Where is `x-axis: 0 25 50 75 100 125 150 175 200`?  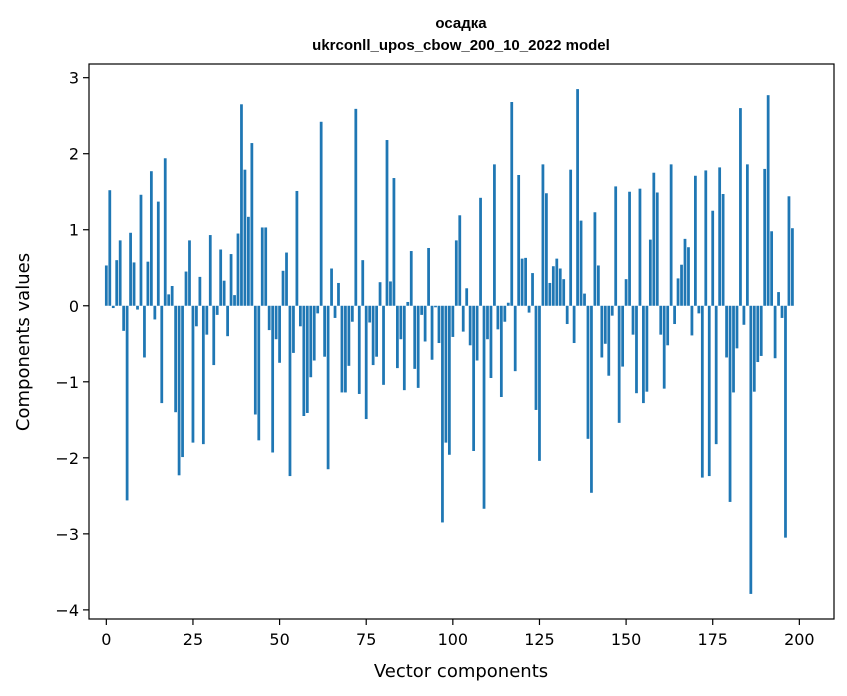
x-axis: 0 25 50 75 100 125 150 175 200 is located at coordinates (458, 634).